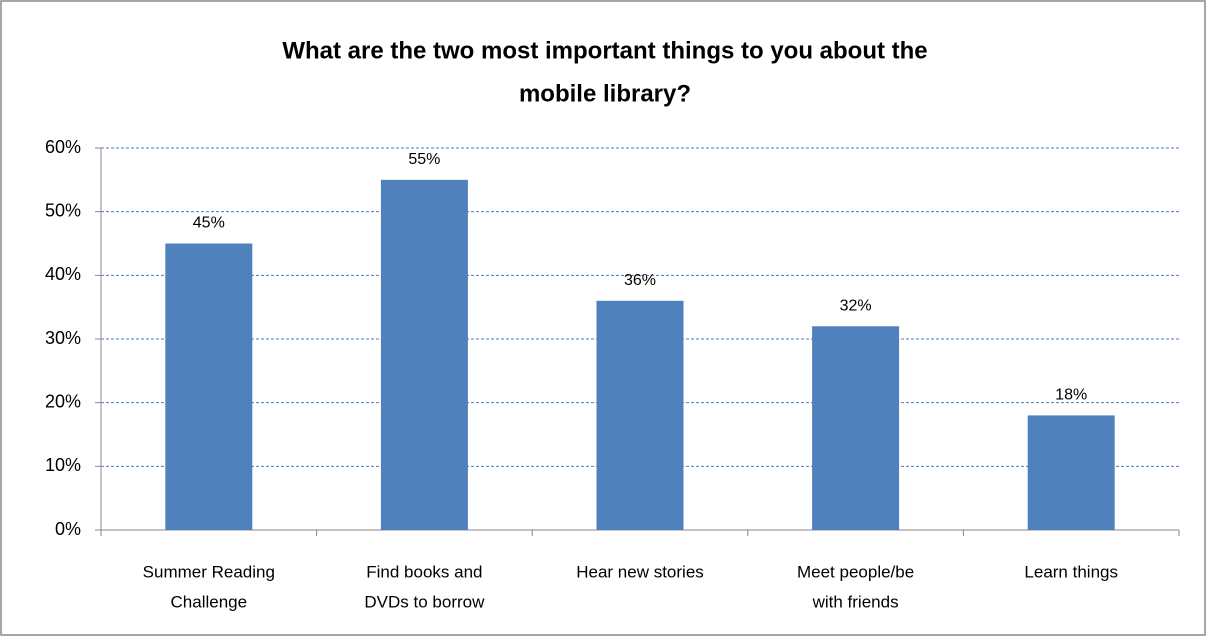 This screenshot has height=640, width=1210. Describe the element at coordinates (63, 465) in the screenshot. I see `y-tick-label: 10%` at that location.